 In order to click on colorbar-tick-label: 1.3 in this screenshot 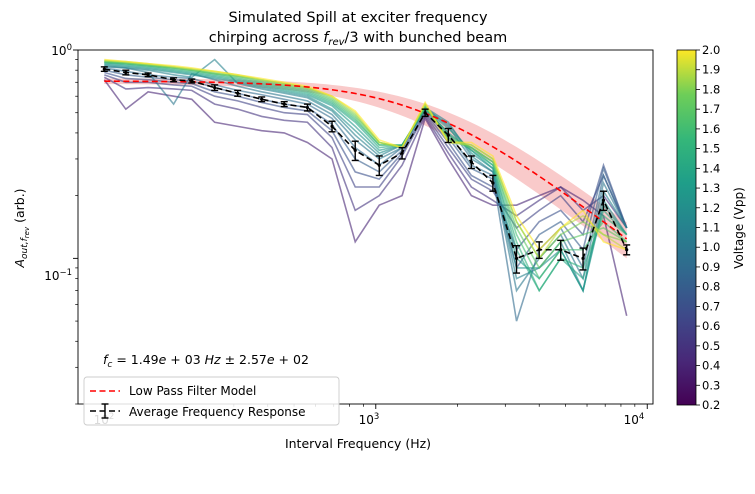, I will do `click(711, 188)`.